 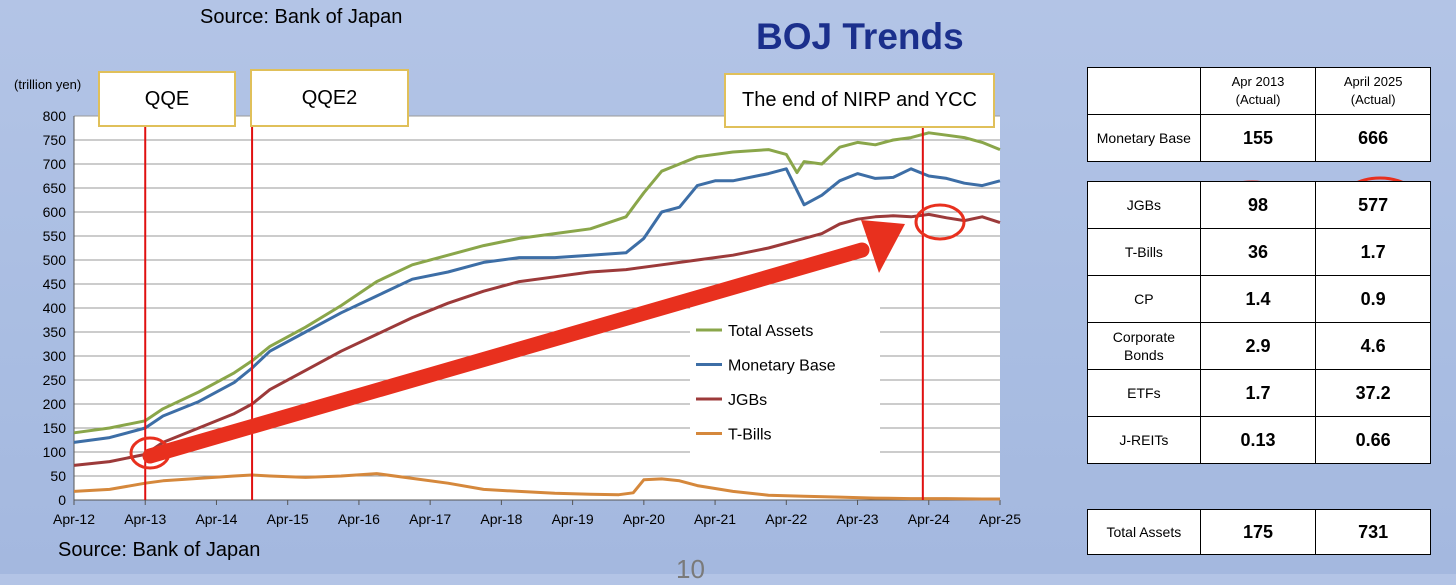 I want to click on legend-label-total-assets: Total Assets, so click(x=770, y=331).